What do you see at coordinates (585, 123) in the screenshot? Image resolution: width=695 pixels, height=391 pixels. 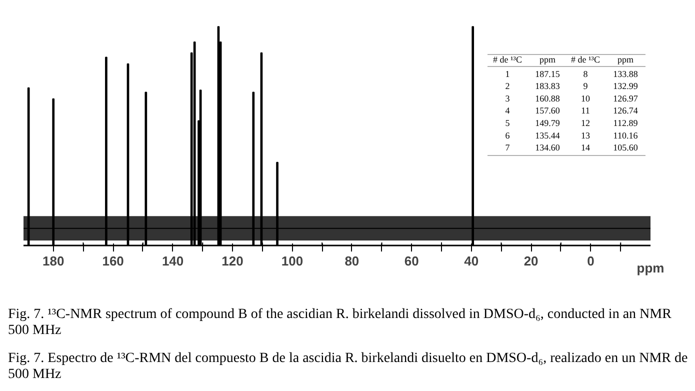 I see `annotation: 12` at bounding box center [585, 123].